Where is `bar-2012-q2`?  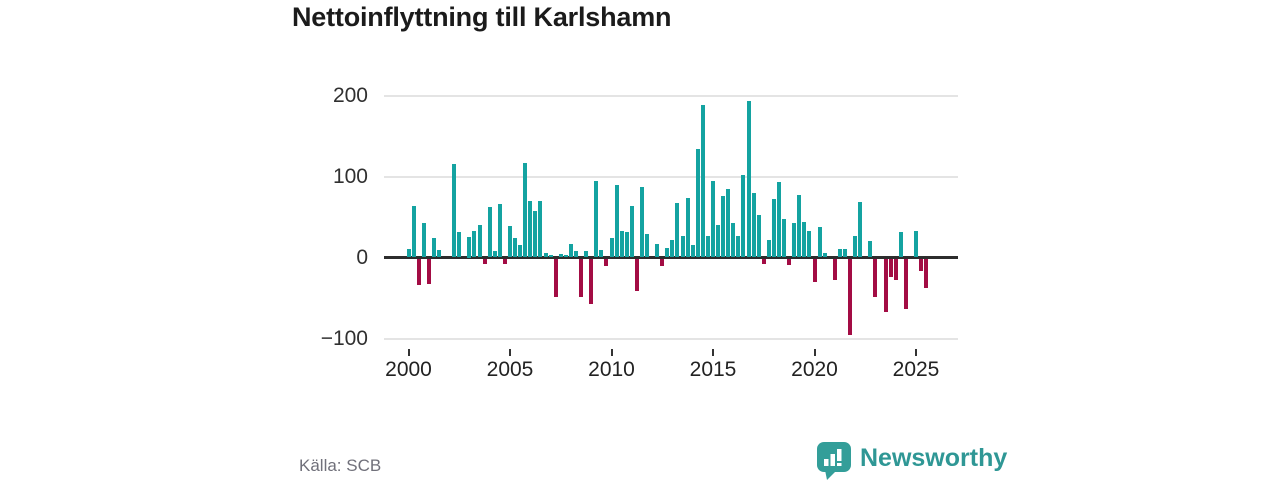 bar-2012-q2 is located at coordinates (657, 250).